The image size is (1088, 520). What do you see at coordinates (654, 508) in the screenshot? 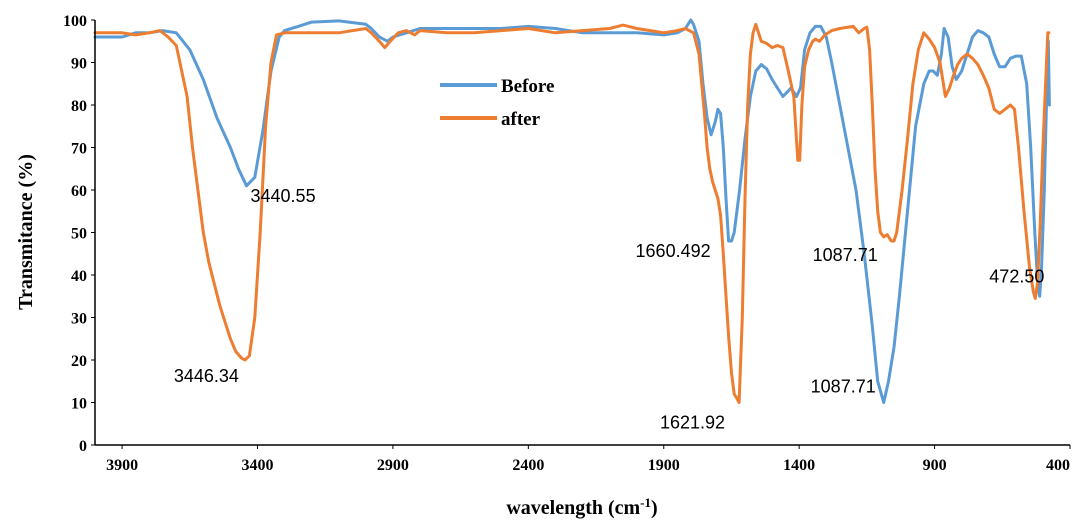
I see `x-axis-title-tail: )` at bounding box center [654, 508].